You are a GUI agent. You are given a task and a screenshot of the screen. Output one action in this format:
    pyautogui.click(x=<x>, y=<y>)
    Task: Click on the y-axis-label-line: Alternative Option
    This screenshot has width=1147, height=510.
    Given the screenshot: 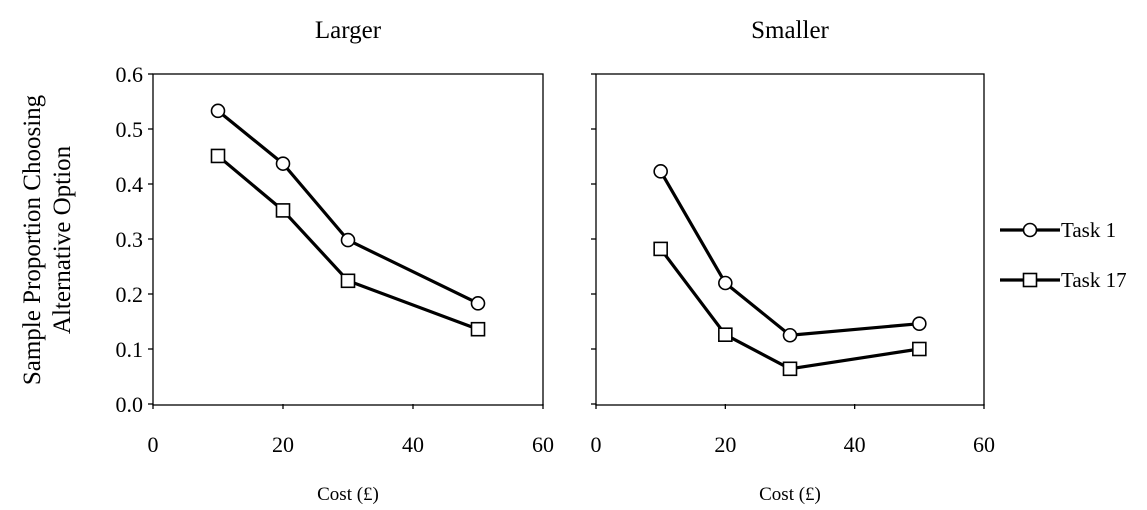 What is the action you would take?
    pyautogui.click(x=62, y=239)
    